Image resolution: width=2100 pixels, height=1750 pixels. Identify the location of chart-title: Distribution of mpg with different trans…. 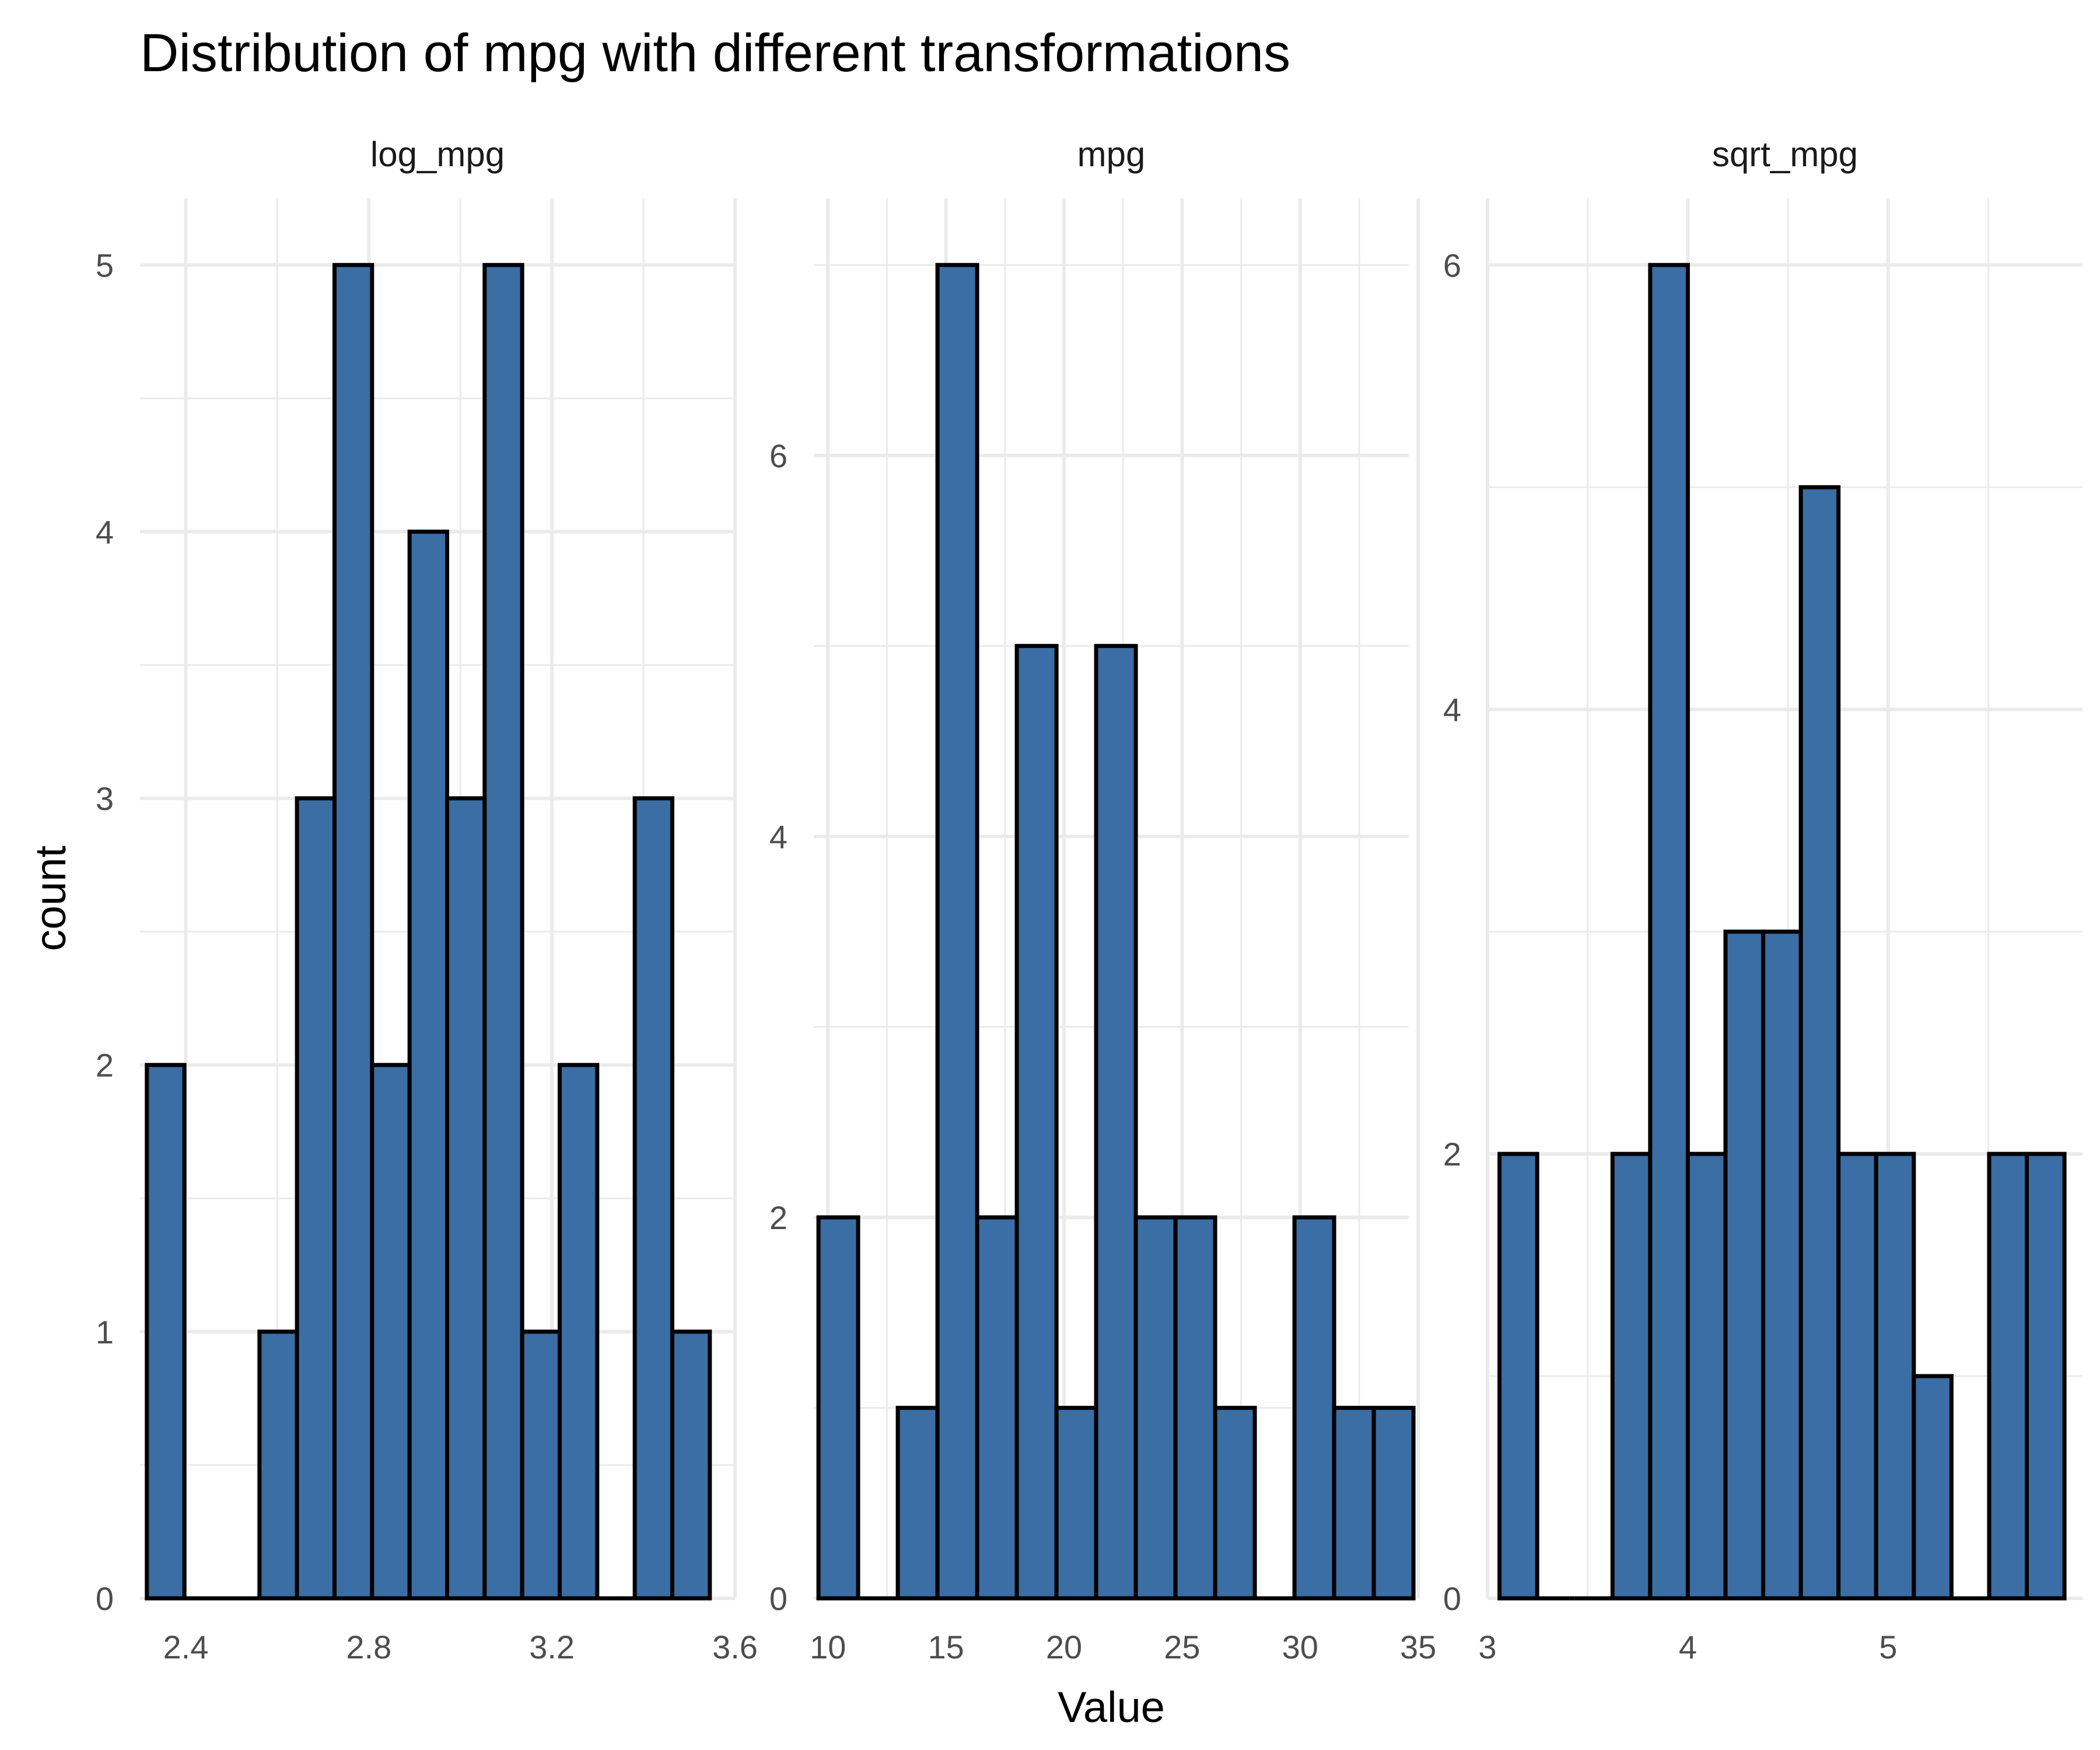
(715, 53).